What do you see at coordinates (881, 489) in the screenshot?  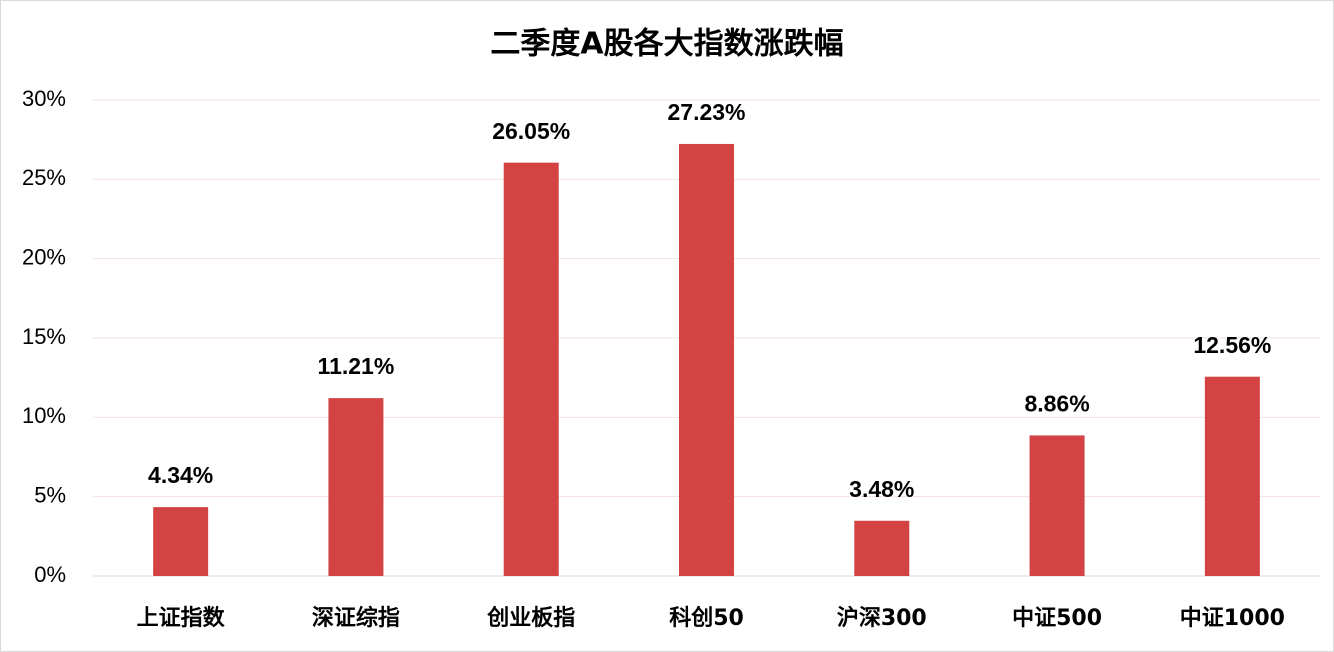 I see `data-label: 3.48%` at bounding box center [881, 489].